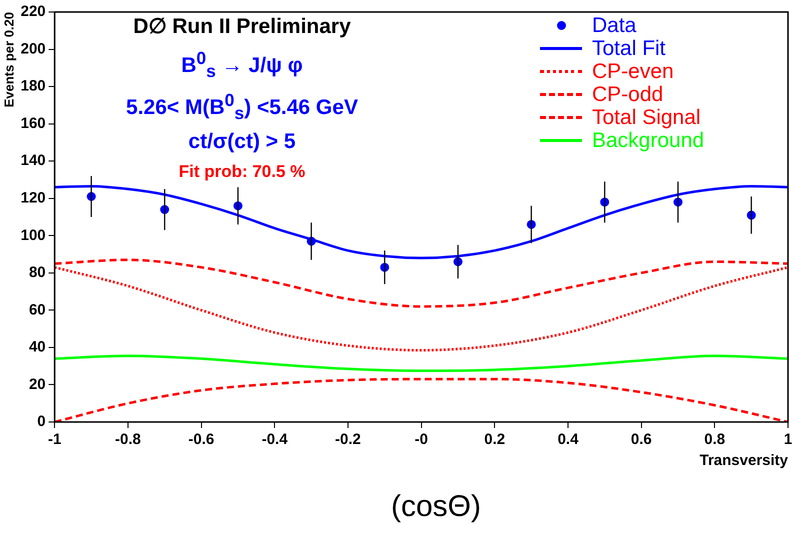  I want to click on y-tick-label: 20, so click(37, 384).